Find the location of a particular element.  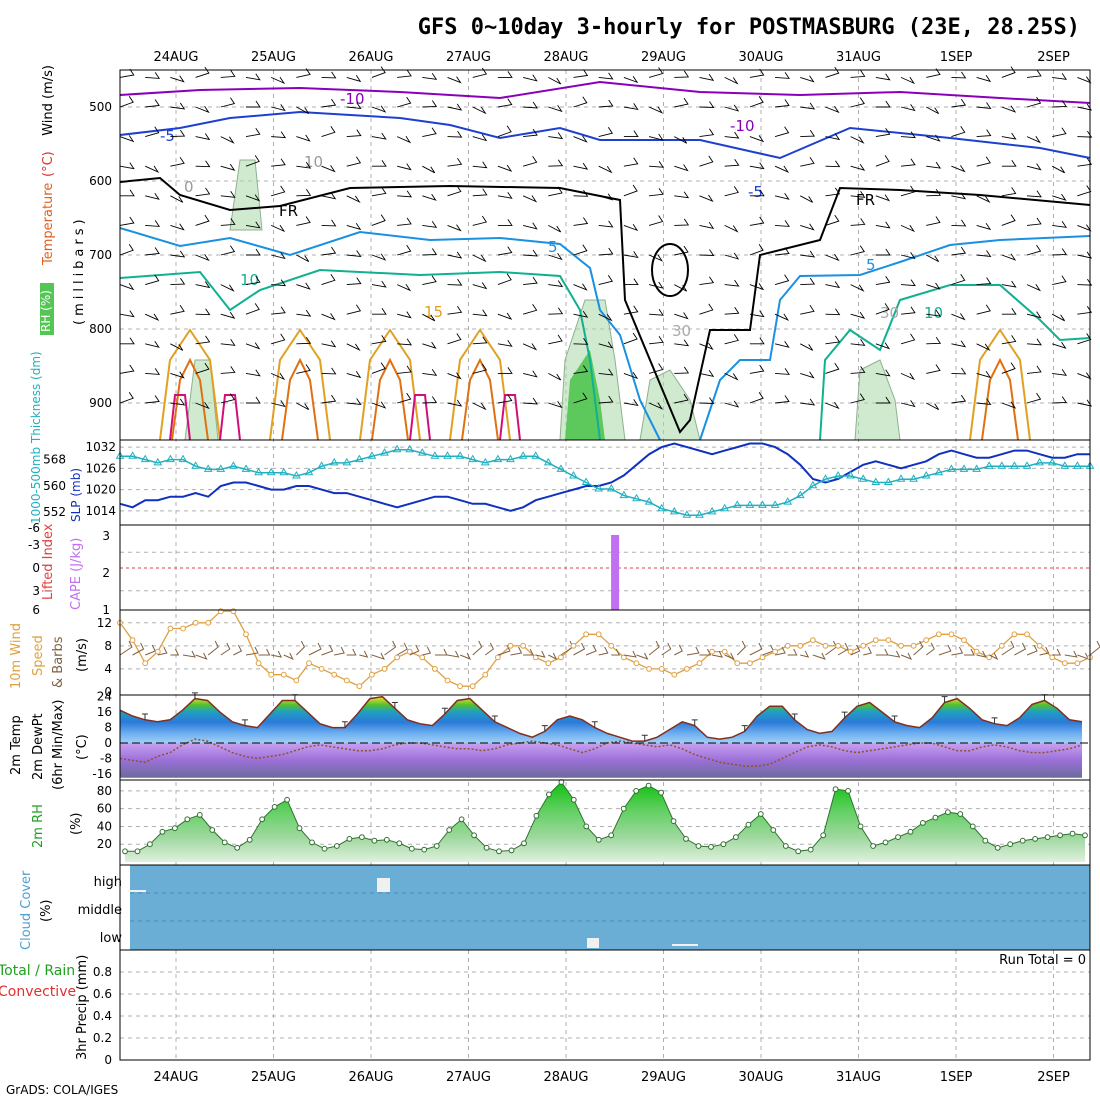

li-tick: 3 is located at coordinates (36, 591).